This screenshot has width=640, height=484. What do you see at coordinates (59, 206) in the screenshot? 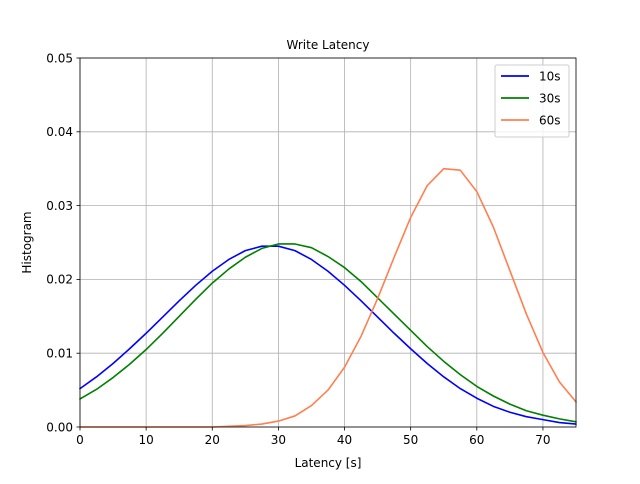
I see `y-tick-label: 0.03` at bounding box center [59, 206].